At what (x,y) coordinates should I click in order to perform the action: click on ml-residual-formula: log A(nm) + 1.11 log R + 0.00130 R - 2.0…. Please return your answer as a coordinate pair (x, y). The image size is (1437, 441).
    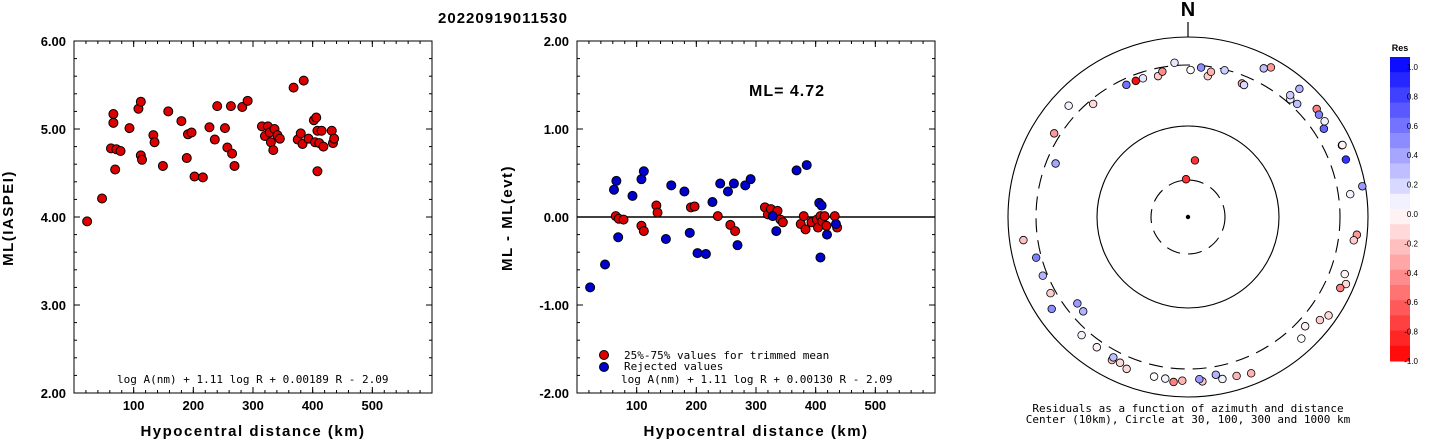
    Looking at the image, I should click on (757, 379).